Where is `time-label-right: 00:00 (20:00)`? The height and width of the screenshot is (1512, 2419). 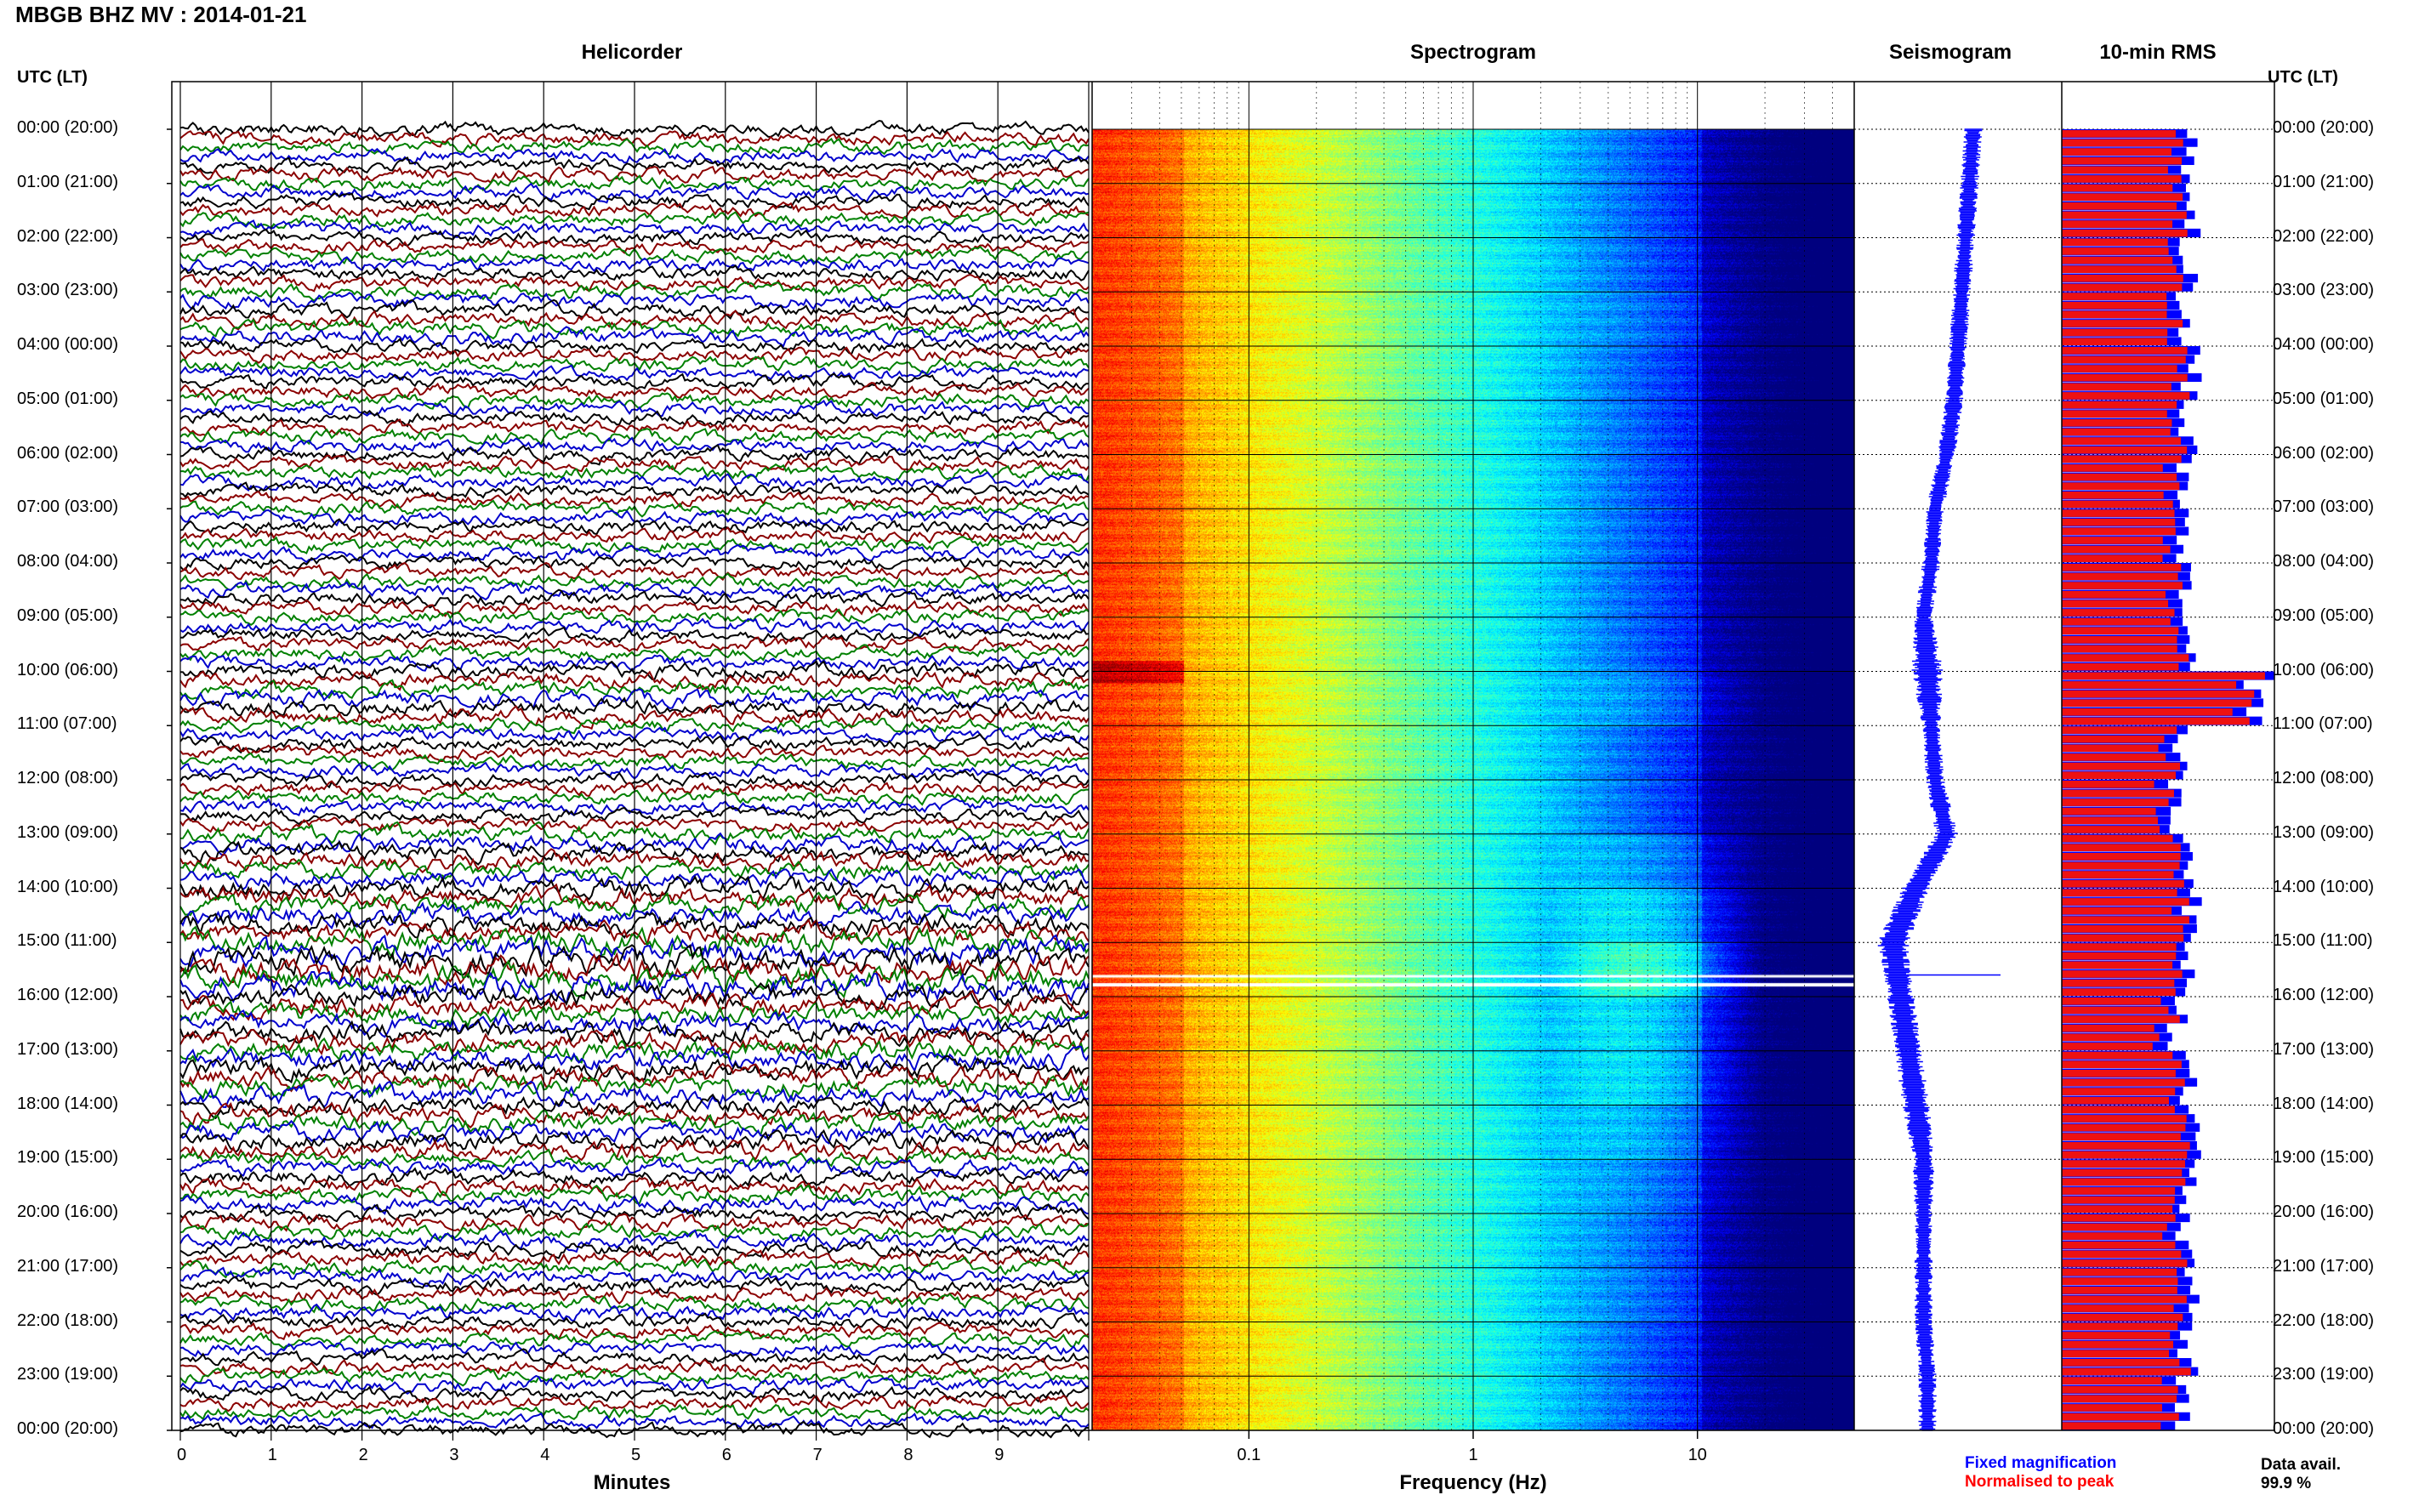
time-label-right: 00:00 (20:00) is located at coordinates (2323, 1428).